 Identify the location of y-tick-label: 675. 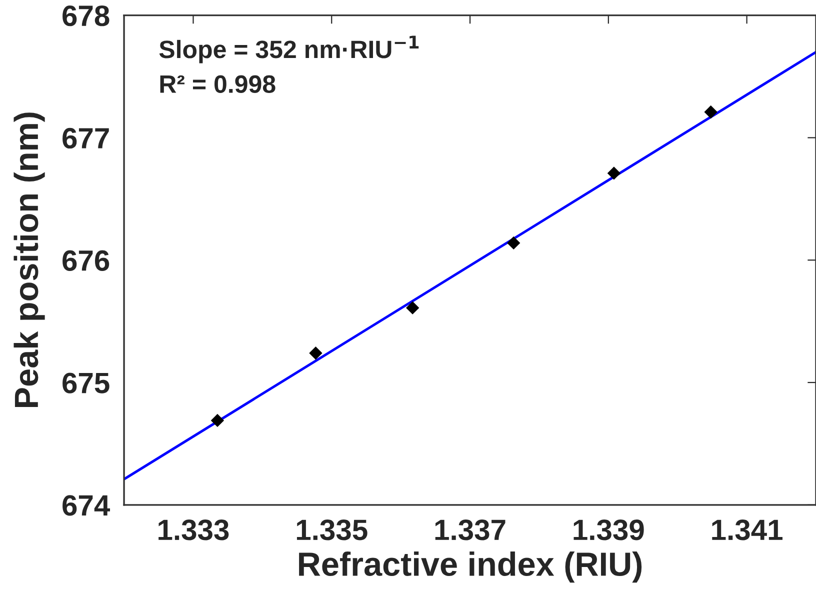
(86, 383).